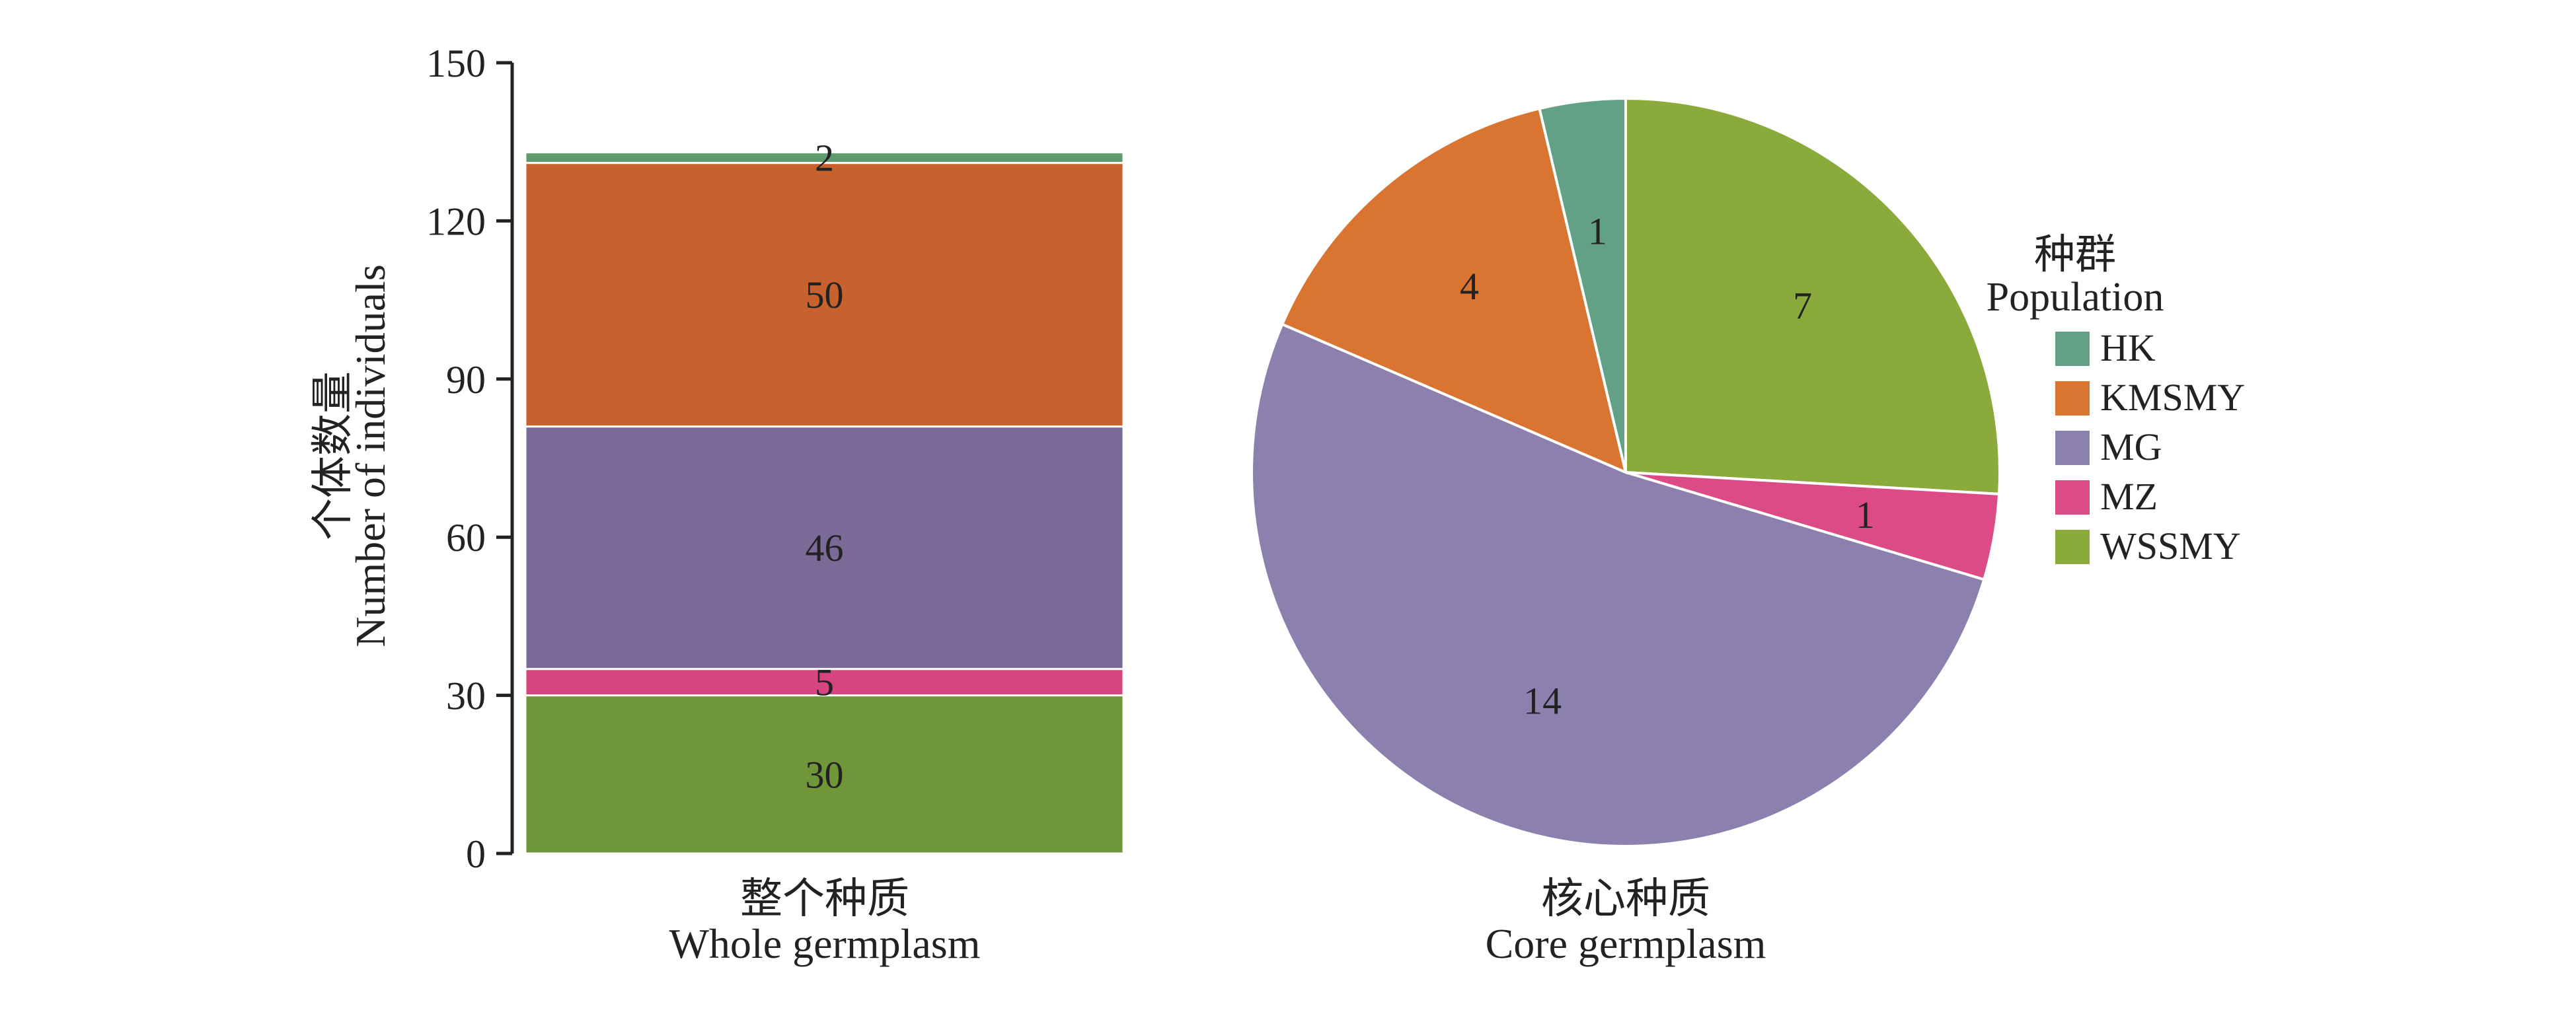  I want to click on pie-category-label-english: Core germplasm, so click(1626, 943).